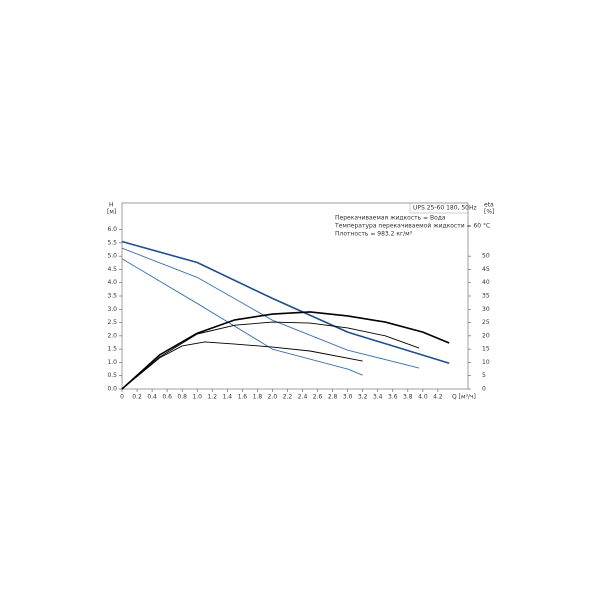 The image size is (600, 604). What do you see at coordinates (408, 397) in the screenshot?
I see `x-tick-label: 3.8` at bounding box center [408, 397].